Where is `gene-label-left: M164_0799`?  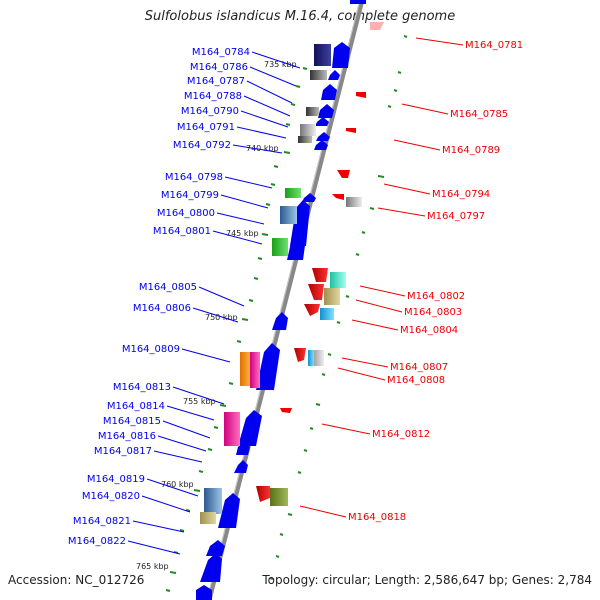 gene-label-left: M164_0799 is located at coordinates (190, 195).